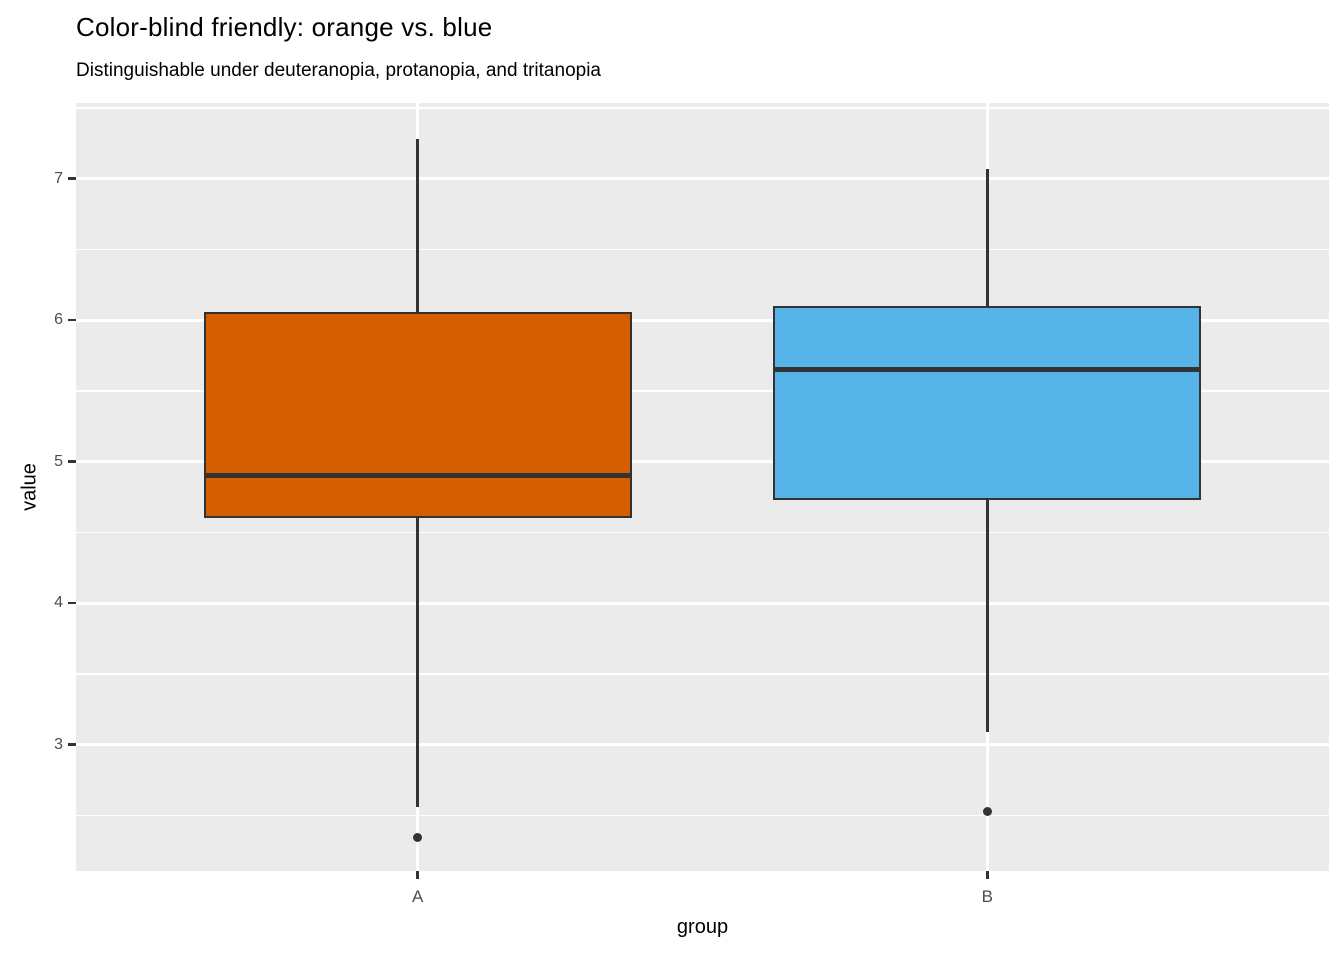 This screenshot has height=960, width=1344. What do you see at coordinates (417, 476) in the screenshot?
I see `median-line-A` at bounding box center [417, 476].